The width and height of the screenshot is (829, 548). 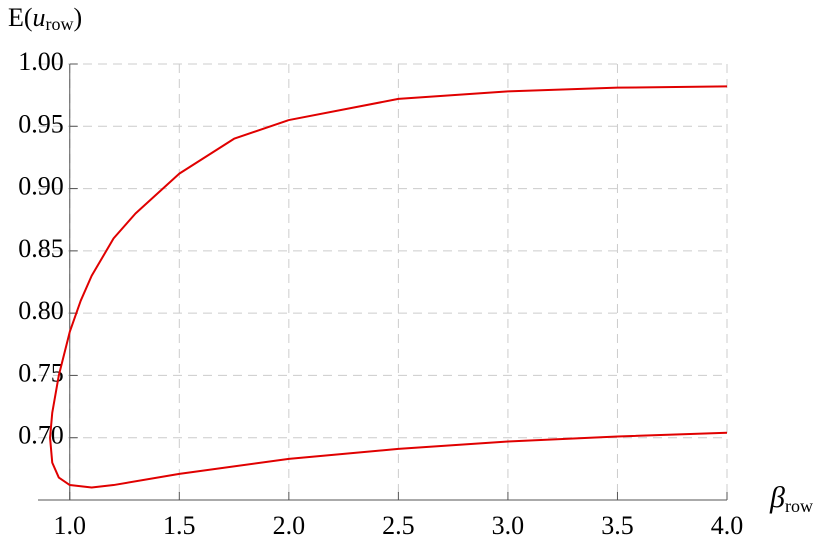 I want to click on y-tick-label: 1.00, so click(x=41, y=61).